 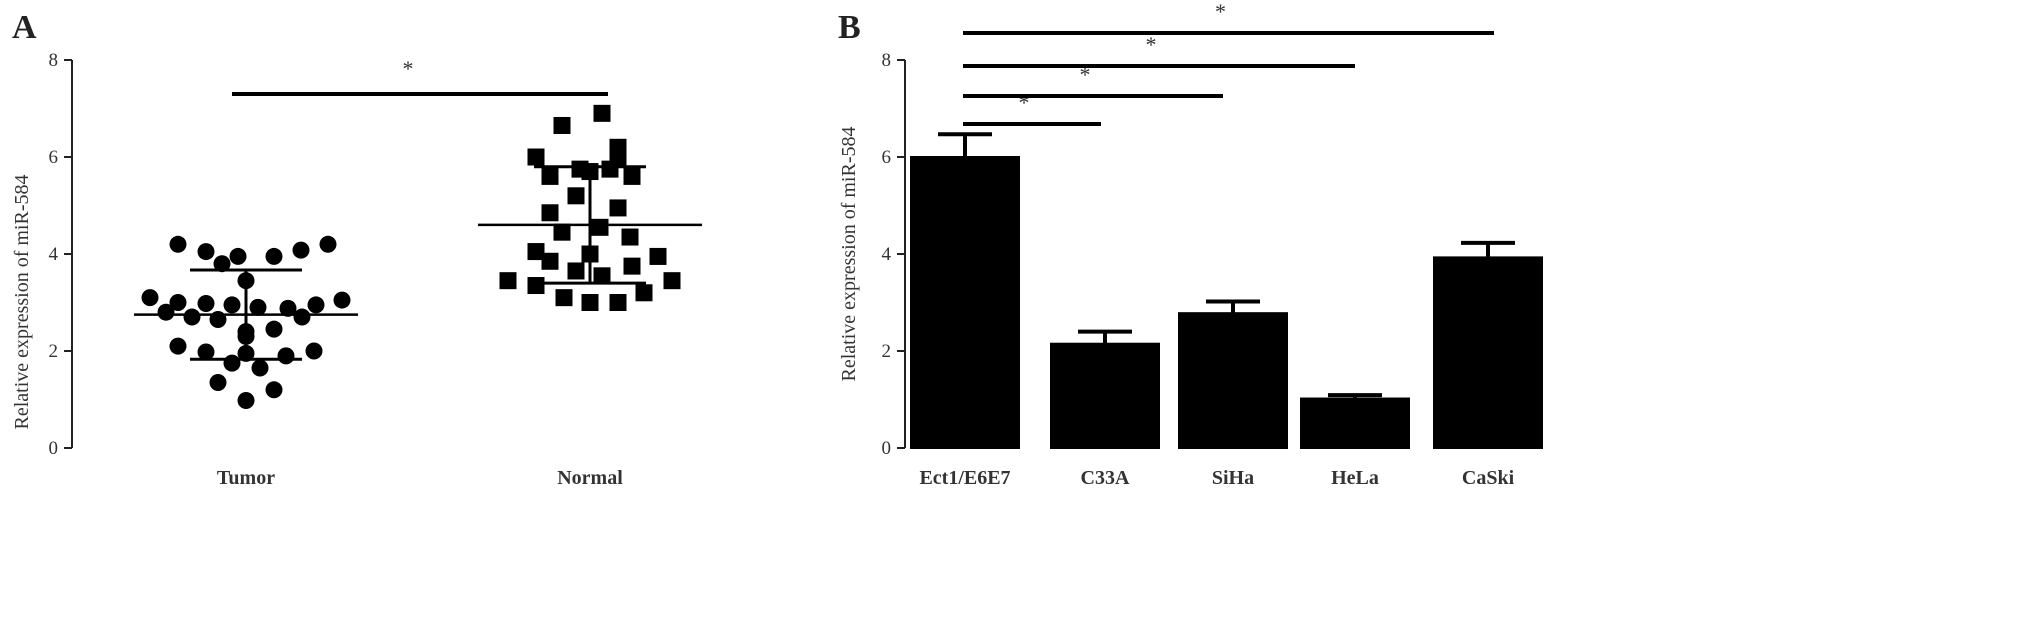 I want to click on panel-a-y-ticks: 0 2 4 6 8, so click(x=60, y=254).